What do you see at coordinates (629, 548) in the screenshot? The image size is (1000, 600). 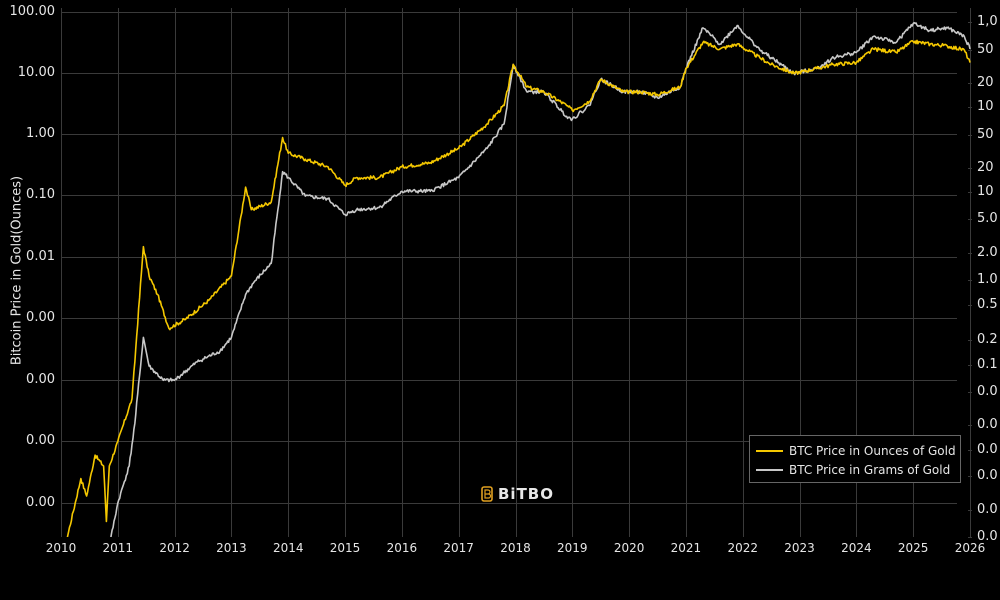 I see `x-tick: 2020` at bounding box center [629, 548].